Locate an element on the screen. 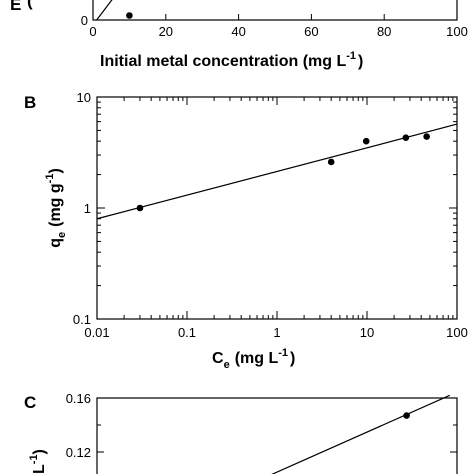 This screenshot has width=474, height=474. panel-b-ytick-label: 10 is located at coordinates (84, 97).